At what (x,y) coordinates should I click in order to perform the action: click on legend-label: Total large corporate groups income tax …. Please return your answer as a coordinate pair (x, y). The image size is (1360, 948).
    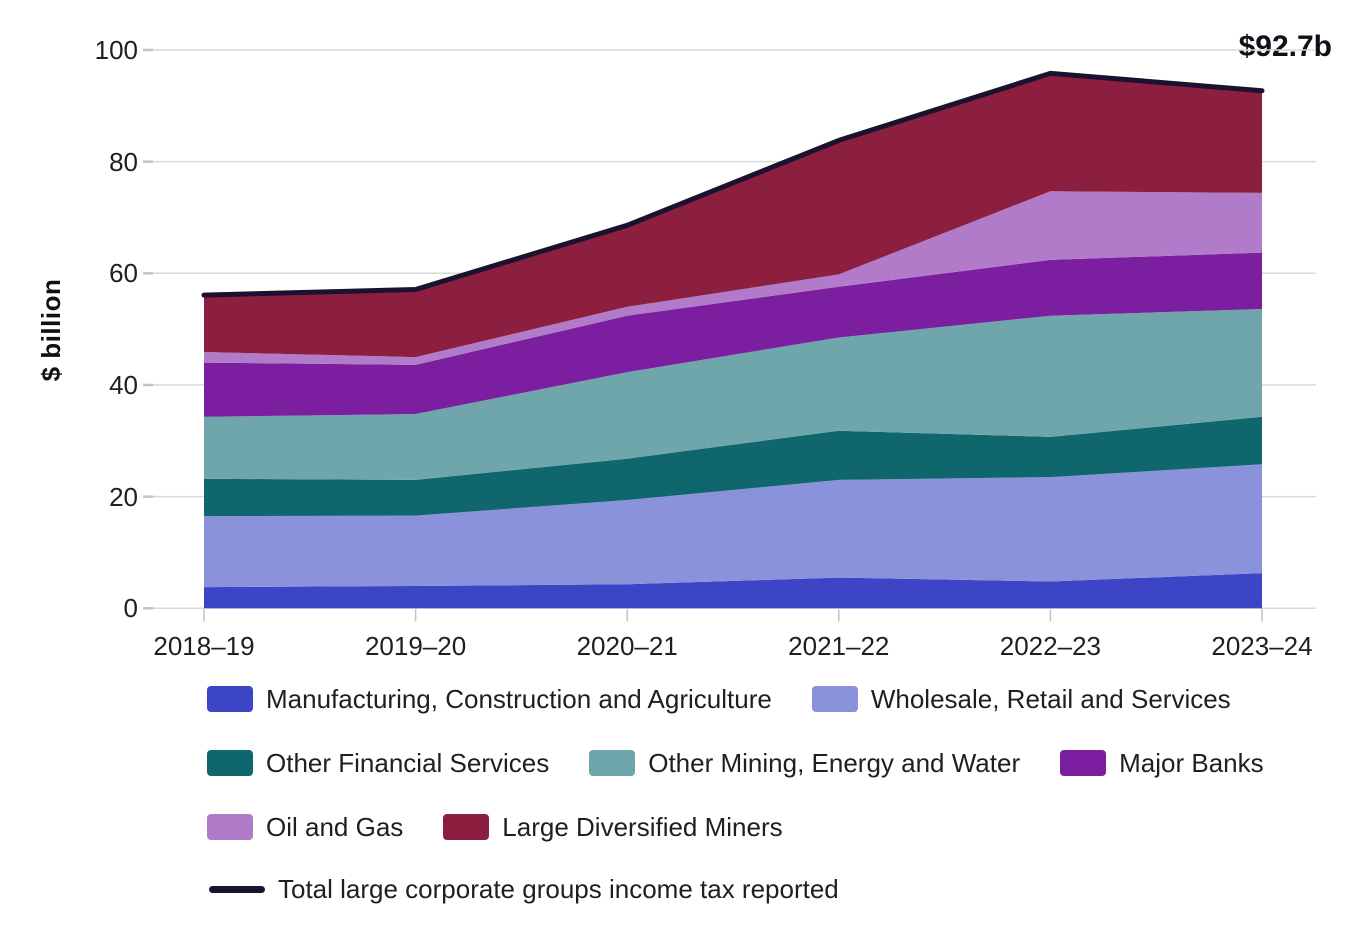
    Looking at the image, I should click on (558, 889).